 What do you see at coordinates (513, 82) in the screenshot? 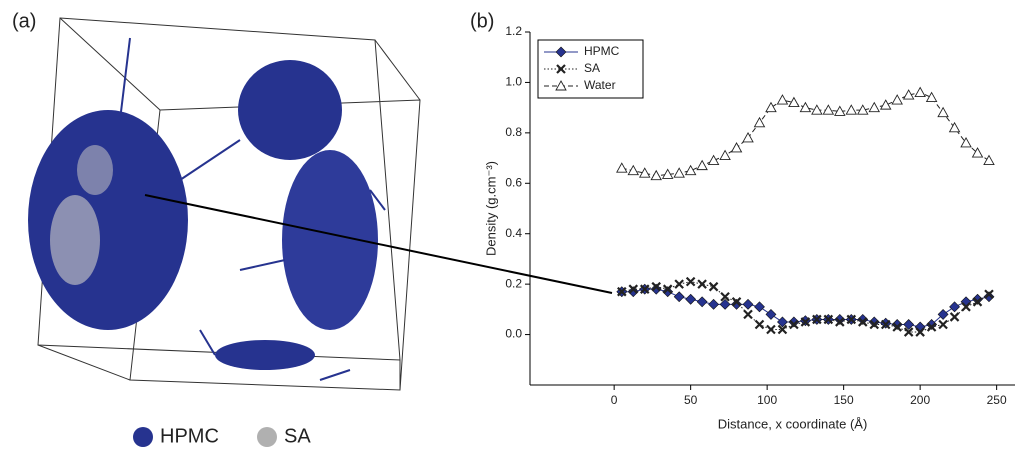
I see `y-tick-label: 1.0` at bounding box center [513, 82].